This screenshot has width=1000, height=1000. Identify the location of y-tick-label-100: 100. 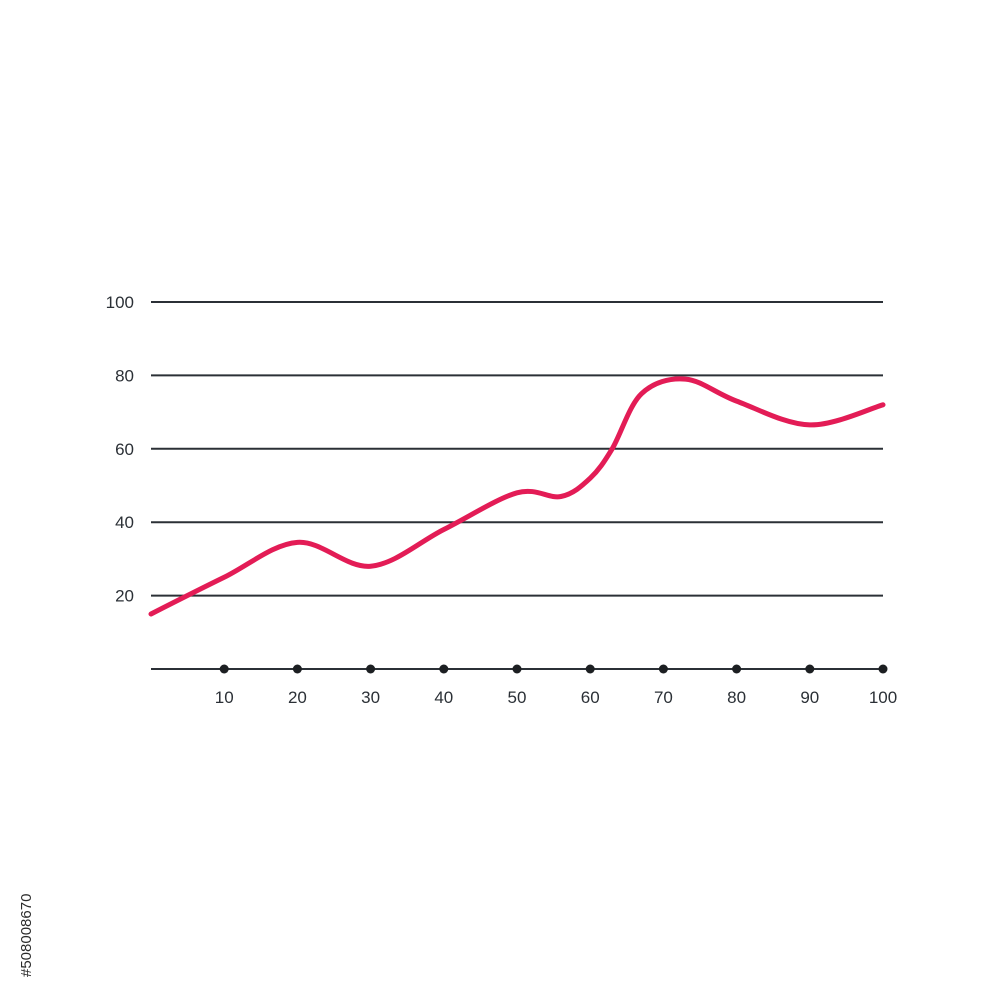
(120, 302).